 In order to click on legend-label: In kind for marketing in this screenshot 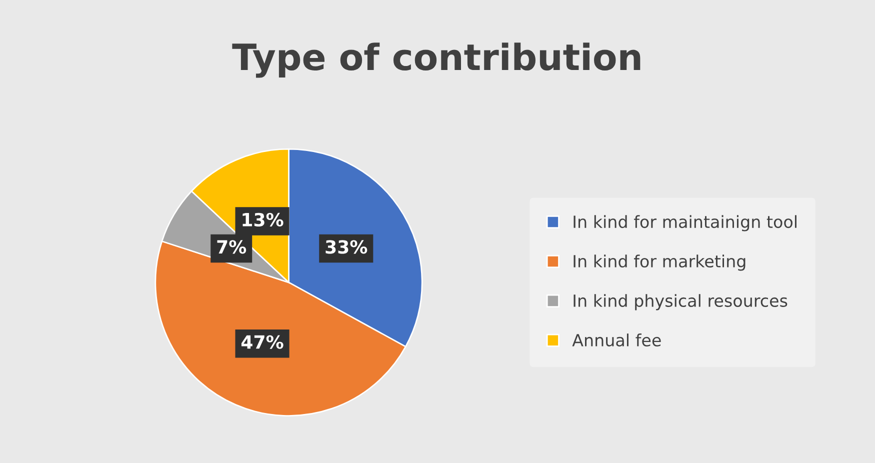, I will do `click(660, 262)`.